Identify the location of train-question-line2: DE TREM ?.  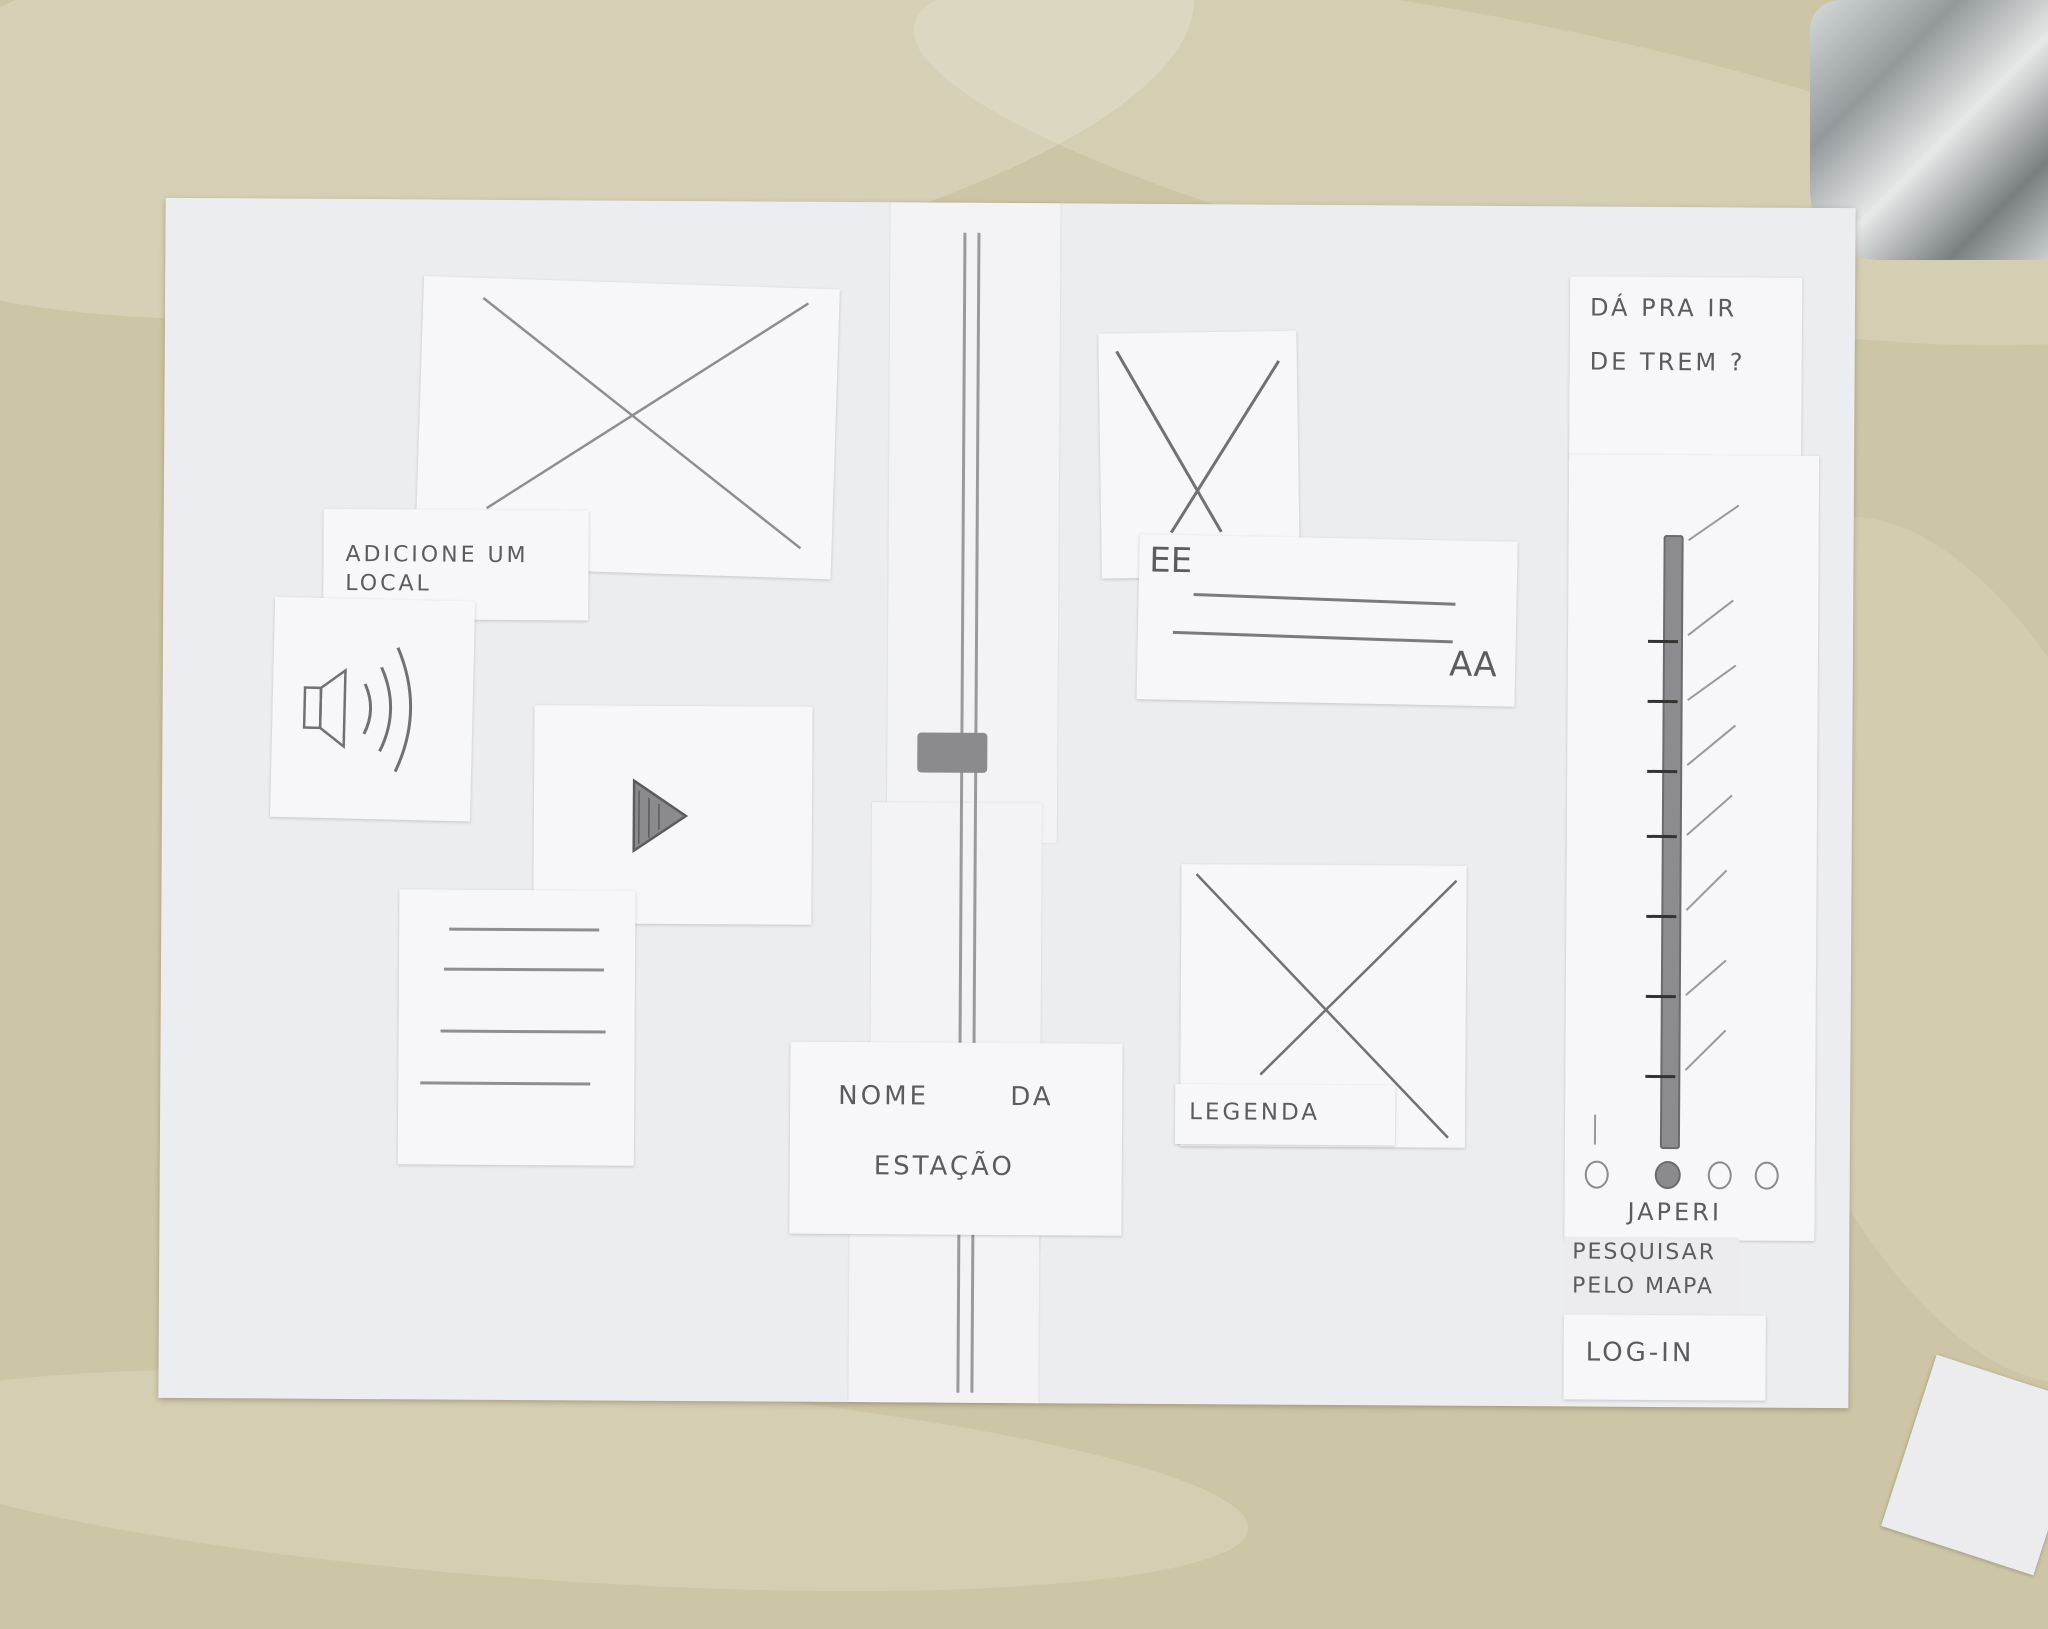
(1668, 363).